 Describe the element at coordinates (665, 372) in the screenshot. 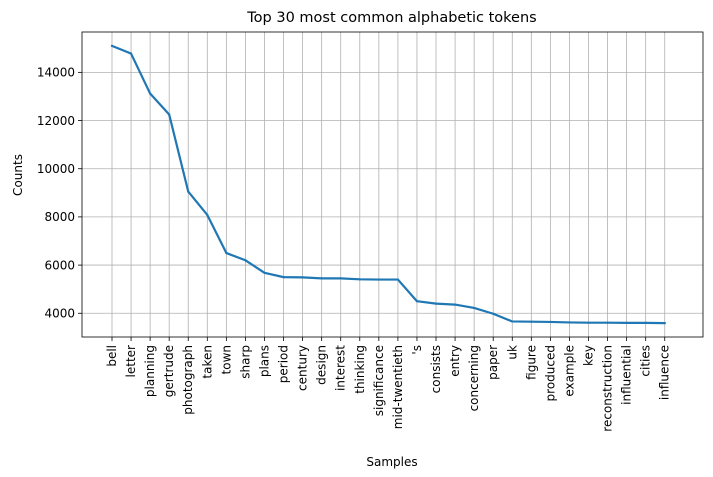

I see `x-tick-label: influence` at that location.